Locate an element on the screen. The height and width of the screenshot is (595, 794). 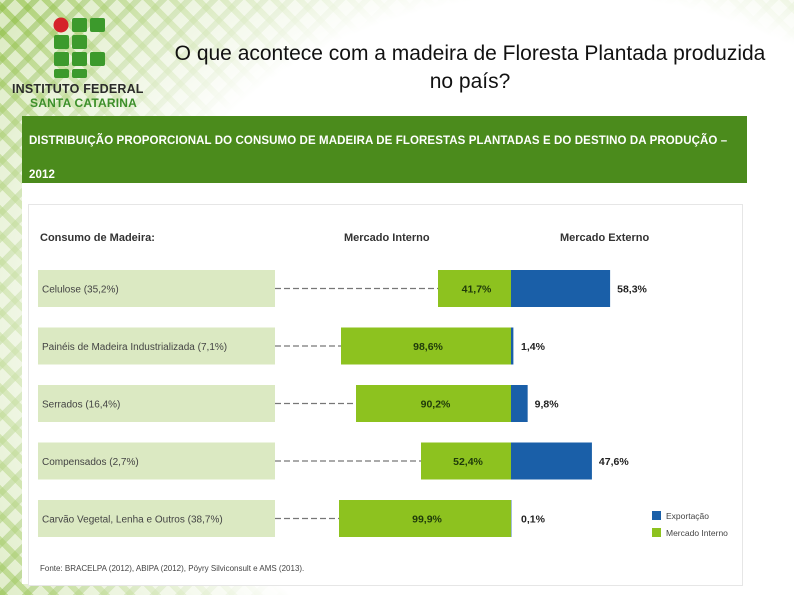
category-label: Carvão Vegetal, Lenha e Outros (38,7%) is located at coordinates (132, 520).